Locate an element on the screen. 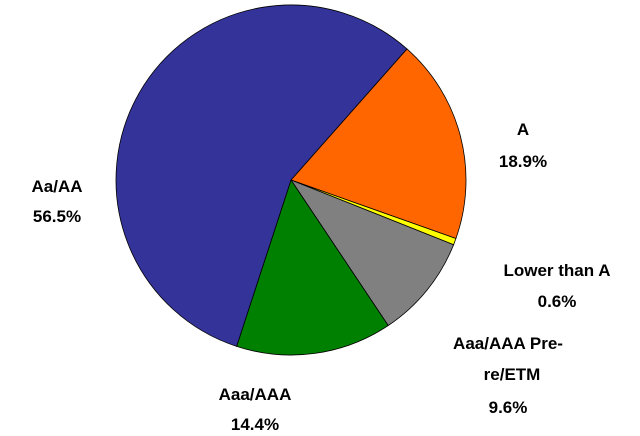  label-aa-aa-value: 56.5% is located at coordinates (57, 216).